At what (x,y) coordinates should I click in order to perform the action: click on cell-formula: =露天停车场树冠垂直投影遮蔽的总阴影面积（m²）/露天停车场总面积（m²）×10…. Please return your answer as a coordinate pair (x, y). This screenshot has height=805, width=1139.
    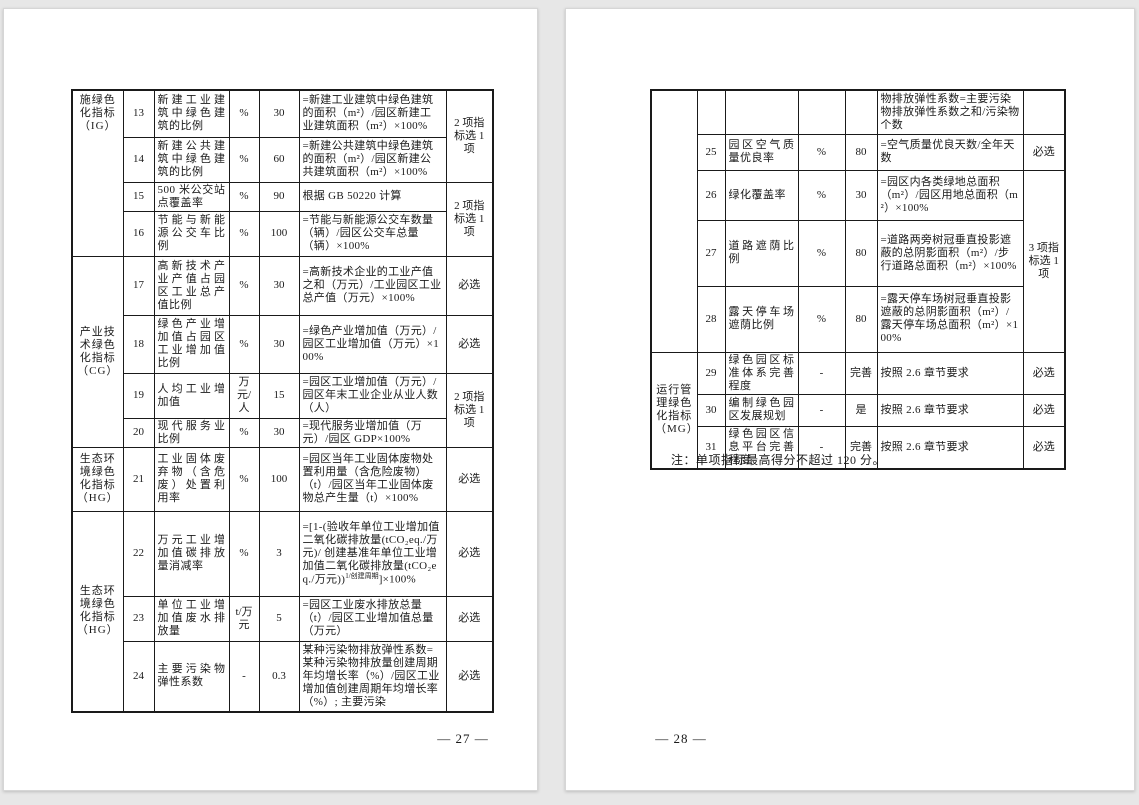
    Looking at the image, I should click on (950, 319).